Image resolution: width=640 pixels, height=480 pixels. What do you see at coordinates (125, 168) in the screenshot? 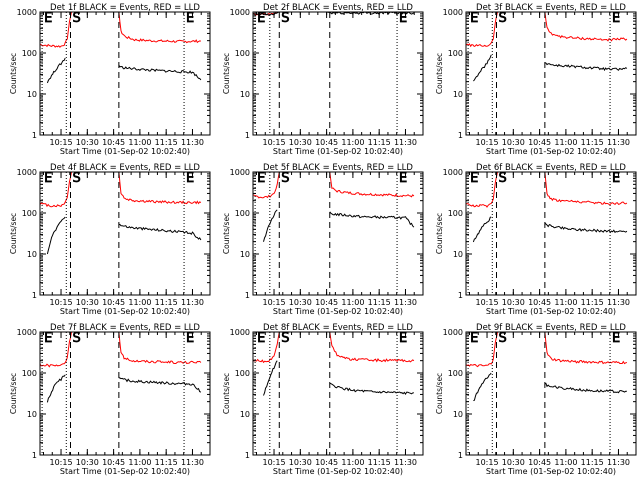
I see `panel-title: Det 4f BLACK = Events, RED = LLD` at bounding box center [125, 168].